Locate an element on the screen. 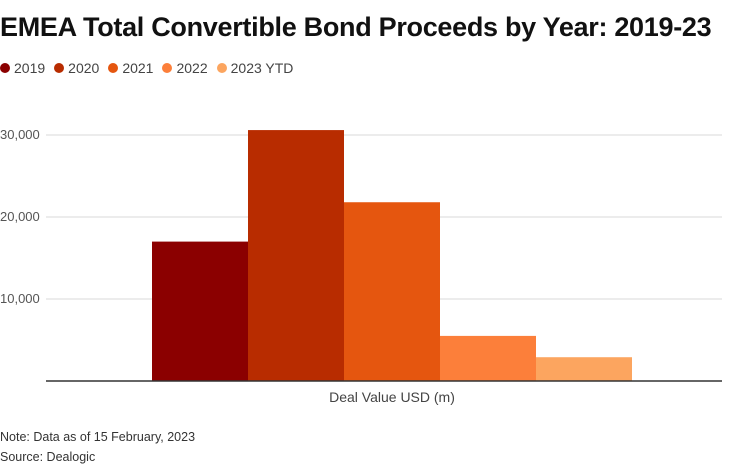 This screenshot has width=736, height=469. x-axis-label: Deal Value USD (m) is located at coordinates (392, 397).